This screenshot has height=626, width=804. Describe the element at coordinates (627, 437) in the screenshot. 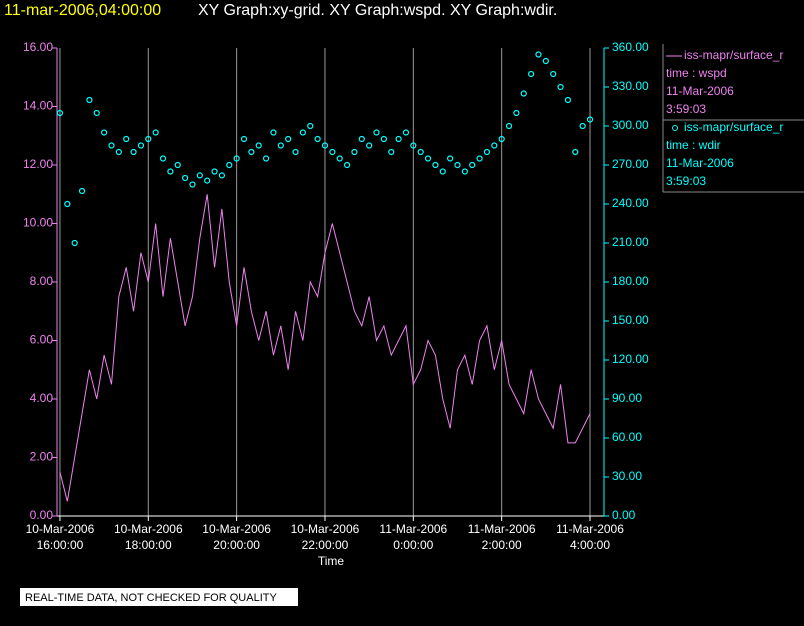

I see `y2-tick-label: 60.00` at that location.